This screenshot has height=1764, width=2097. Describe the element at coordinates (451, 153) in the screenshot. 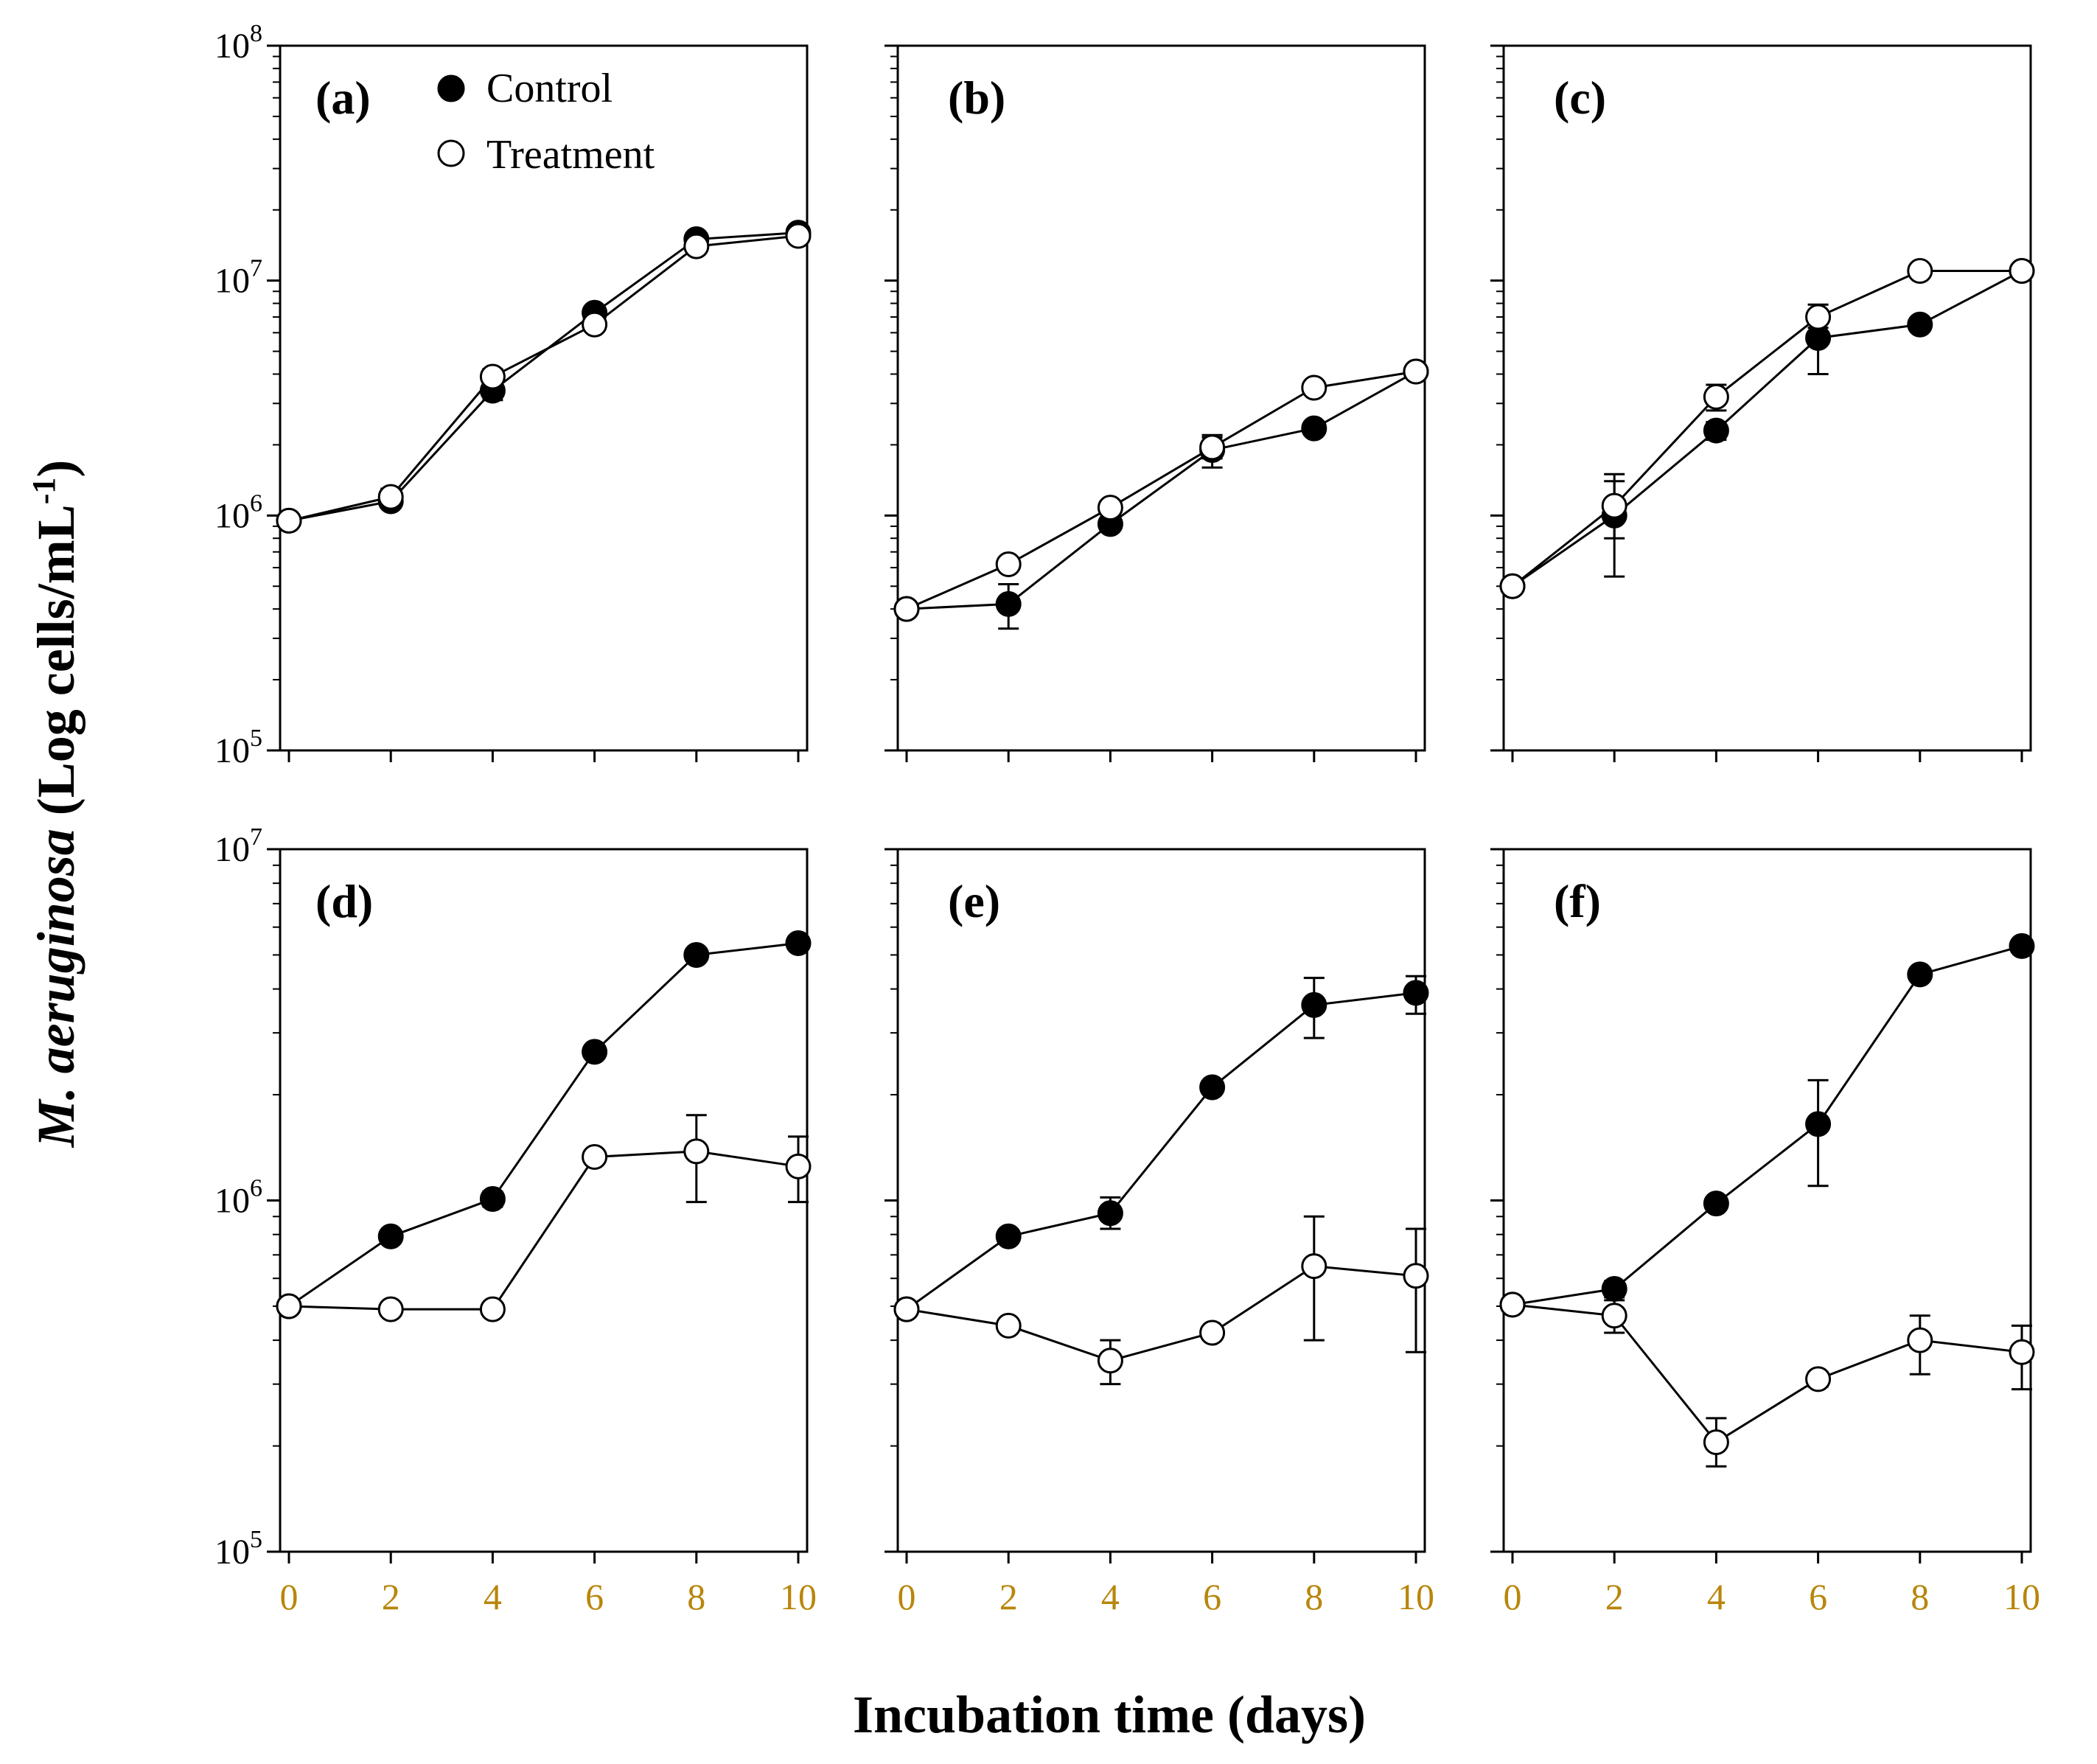

I see `legend-treatment-marker` at that location.